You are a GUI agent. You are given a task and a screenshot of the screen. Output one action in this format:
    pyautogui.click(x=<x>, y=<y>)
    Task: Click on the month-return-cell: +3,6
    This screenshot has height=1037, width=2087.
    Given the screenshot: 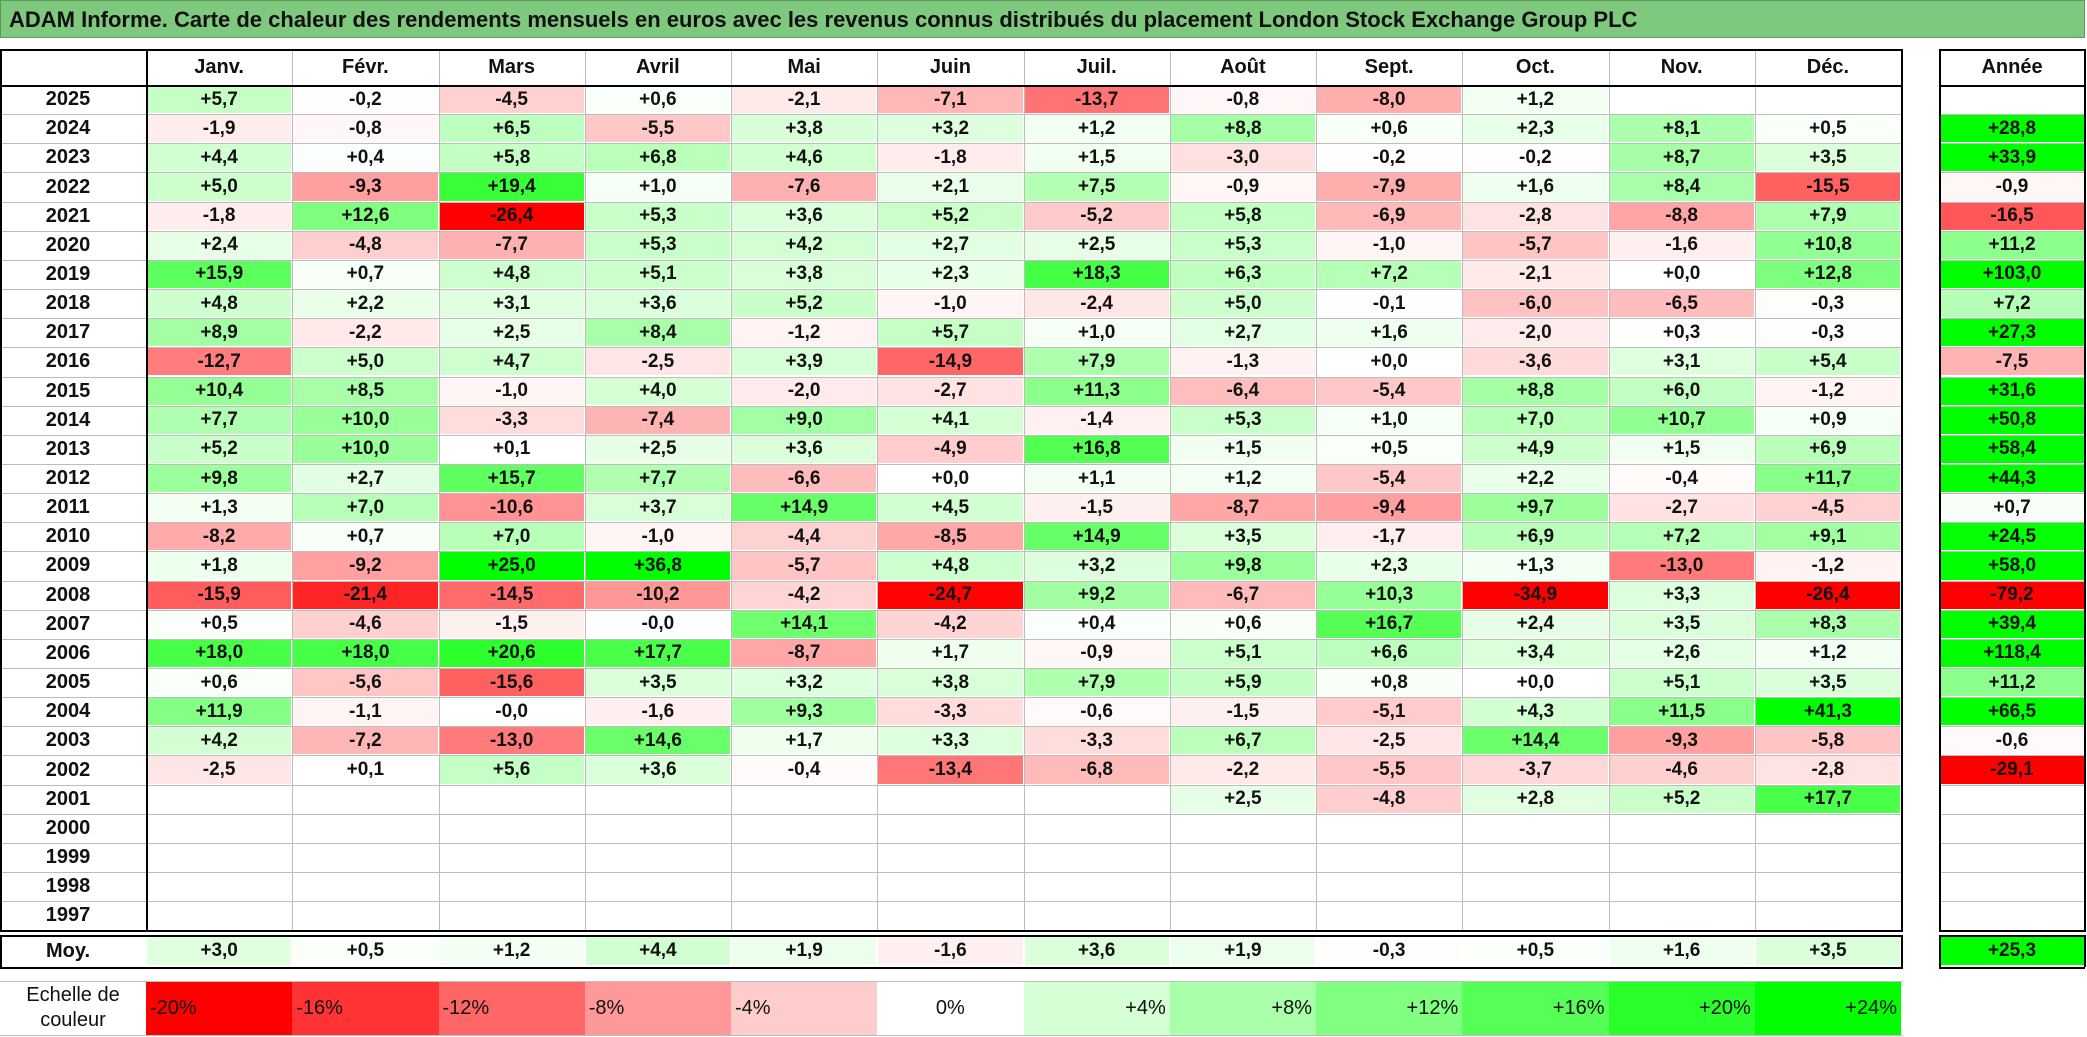 What is the action you would take?
    pyautogui.click(x=804, y=216)
    